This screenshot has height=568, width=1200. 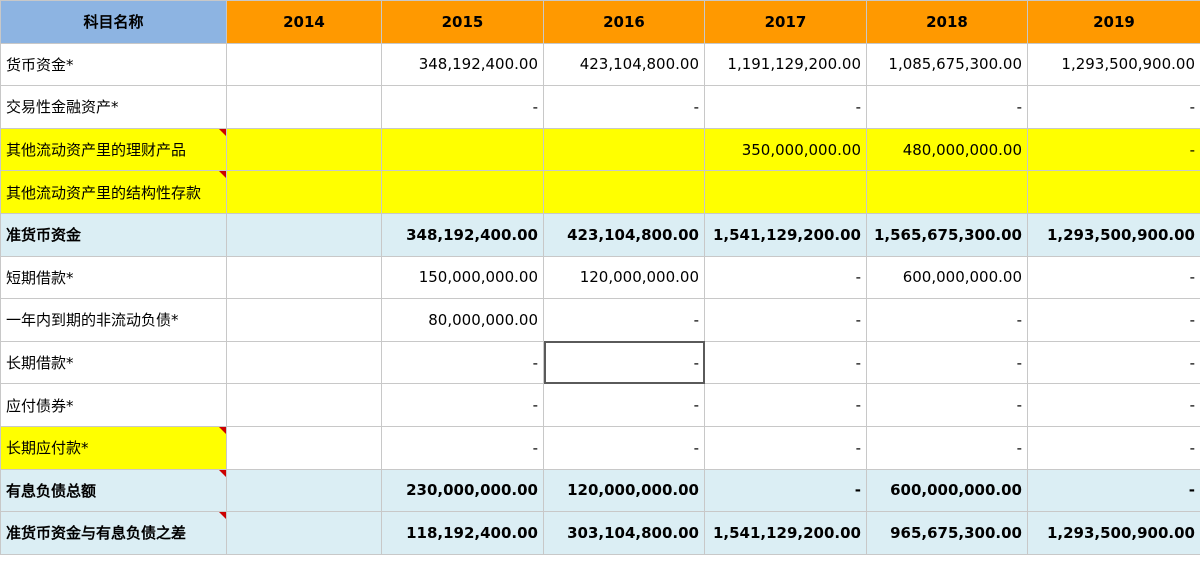 I want to click on value-cell: 1,565,675,300.00, so click(x=947, y=234).